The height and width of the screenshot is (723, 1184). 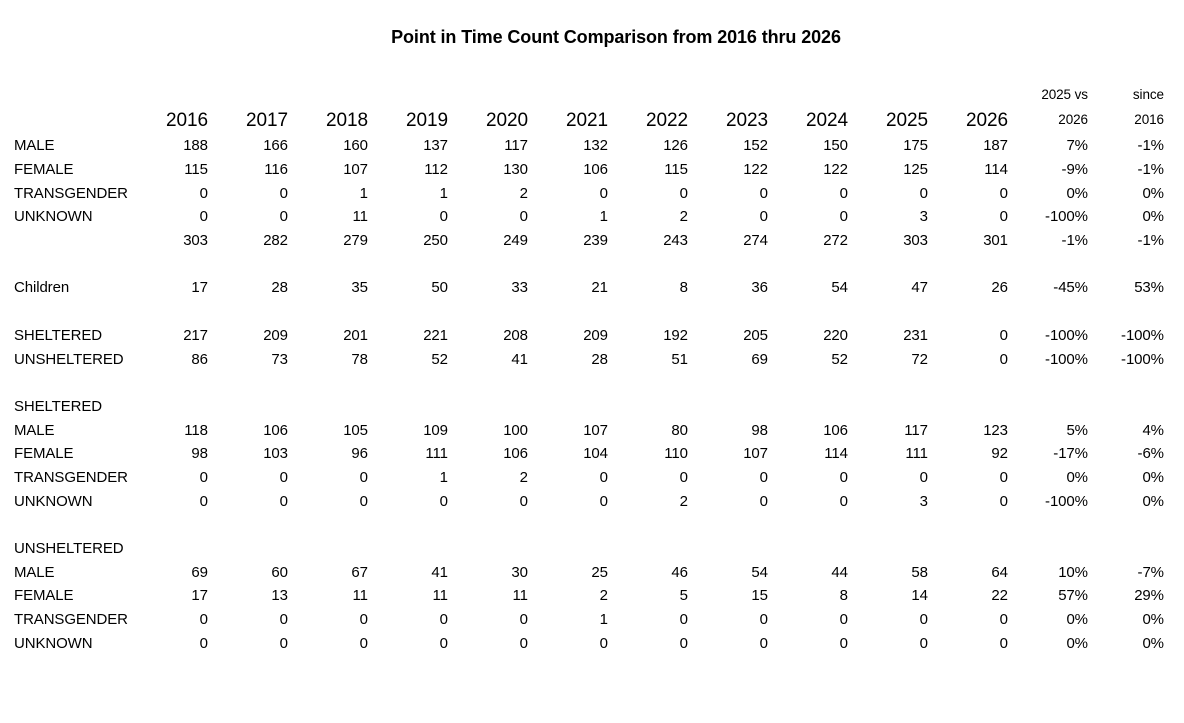 What do you see at coordinates (595, 454) in the screenshot?
I see `value-cell: 104` at bounding box center [595, 454].